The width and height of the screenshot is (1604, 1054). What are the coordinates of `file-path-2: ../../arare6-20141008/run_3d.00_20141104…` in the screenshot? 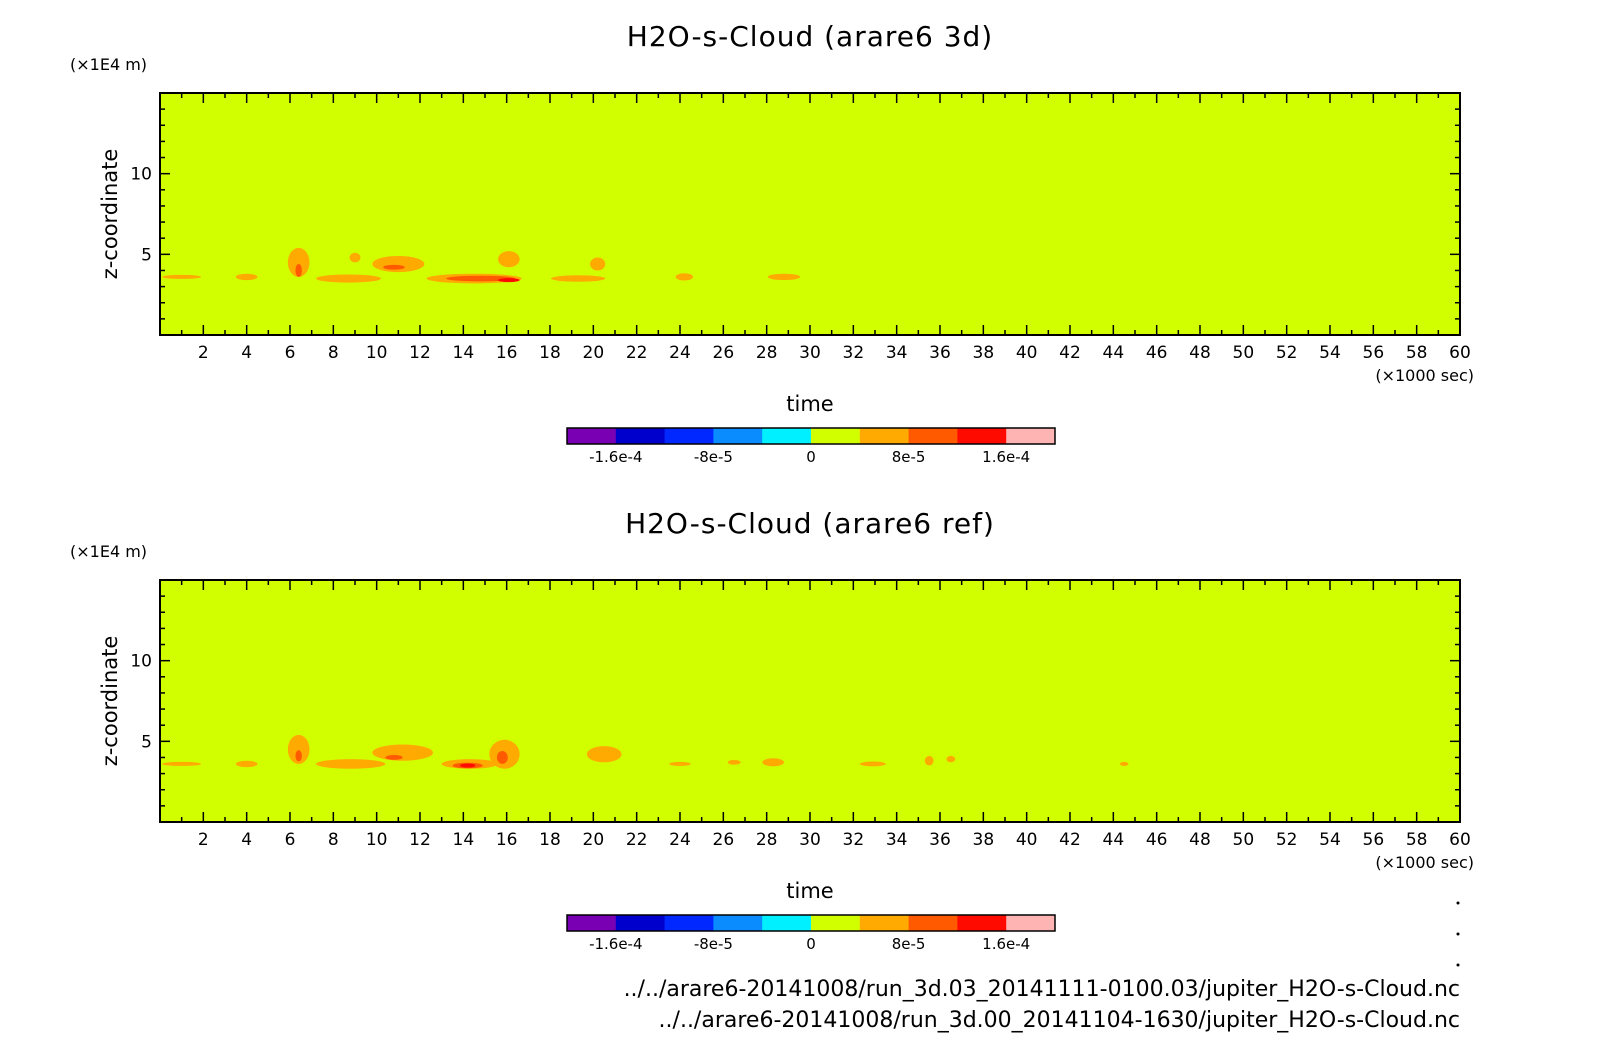 It's located at (1059, 1020).